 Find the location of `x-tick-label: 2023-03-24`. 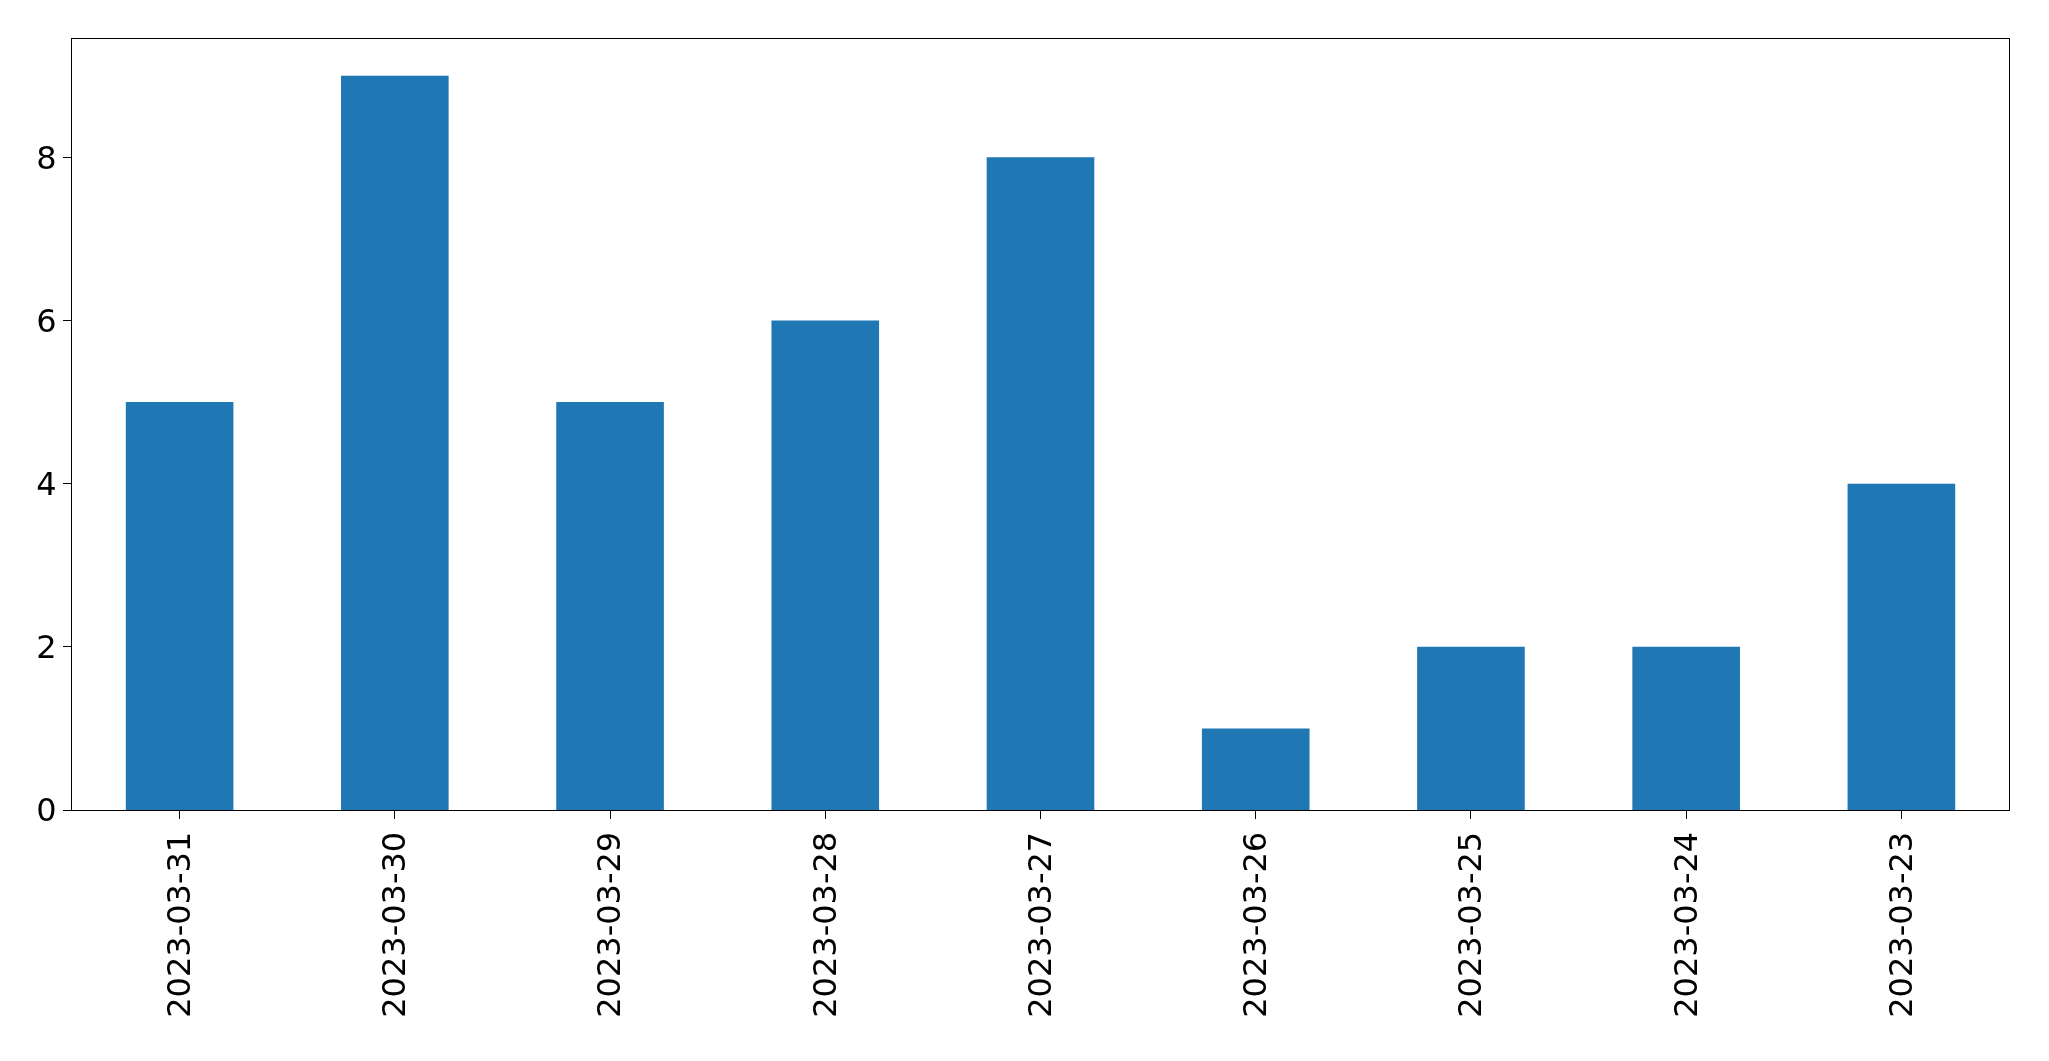

x-tick-label: 2023-03-24 is located at coordinates (1685, 924).